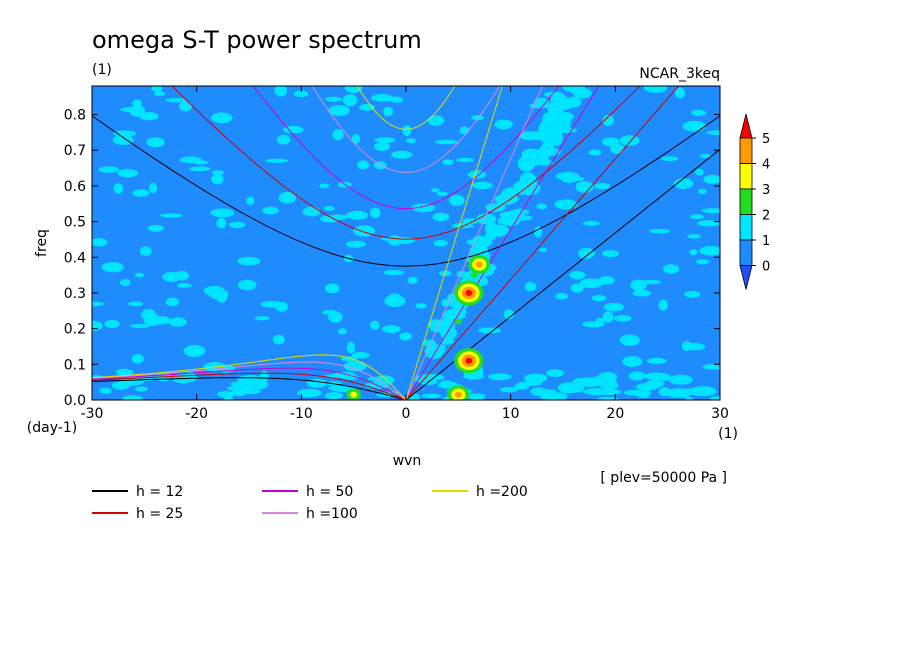 Image resolution: width=904 pixels, height=654 pixels. Describe the element at coordinates (728, 434) in the screenshot. I see `x-units-label: (1)` at that location.